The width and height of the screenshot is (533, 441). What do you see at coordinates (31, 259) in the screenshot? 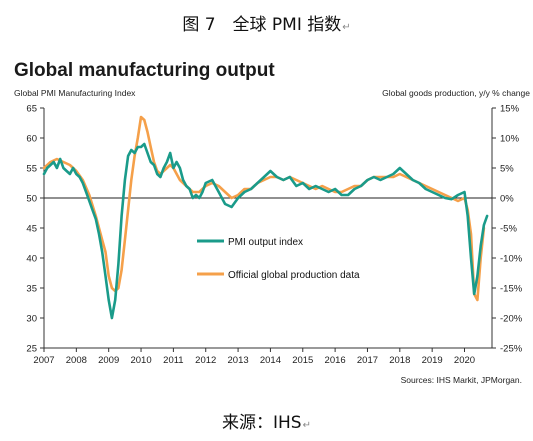
I see `left-tick-label: 40` at bounding box center [31, 259].